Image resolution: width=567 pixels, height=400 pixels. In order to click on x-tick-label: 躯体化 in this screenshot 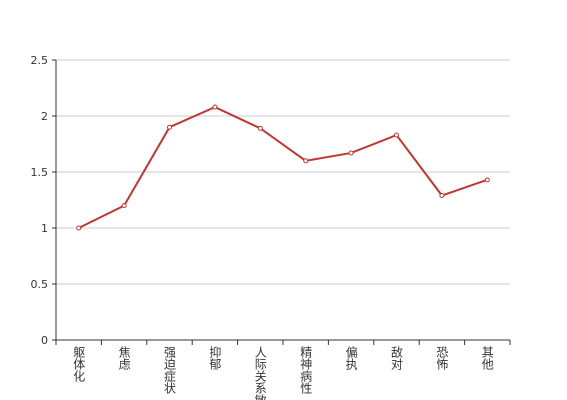, I will do `click(79, 364)`.